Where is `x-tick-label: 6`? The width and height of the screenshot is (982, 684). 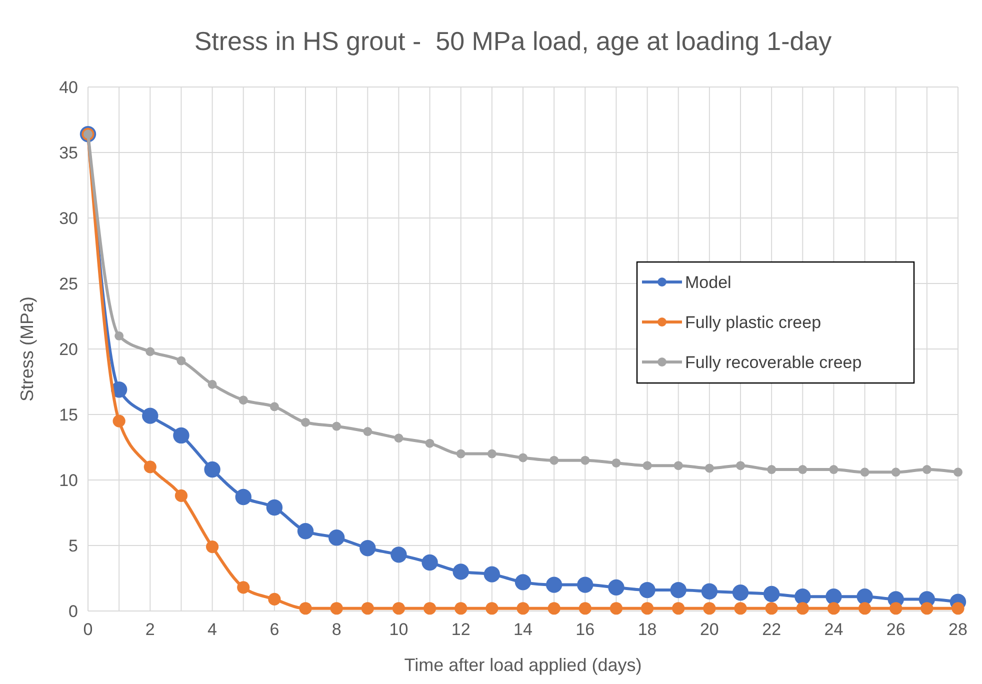
x-tick-label: 6 is located at coordinates (275, 629).